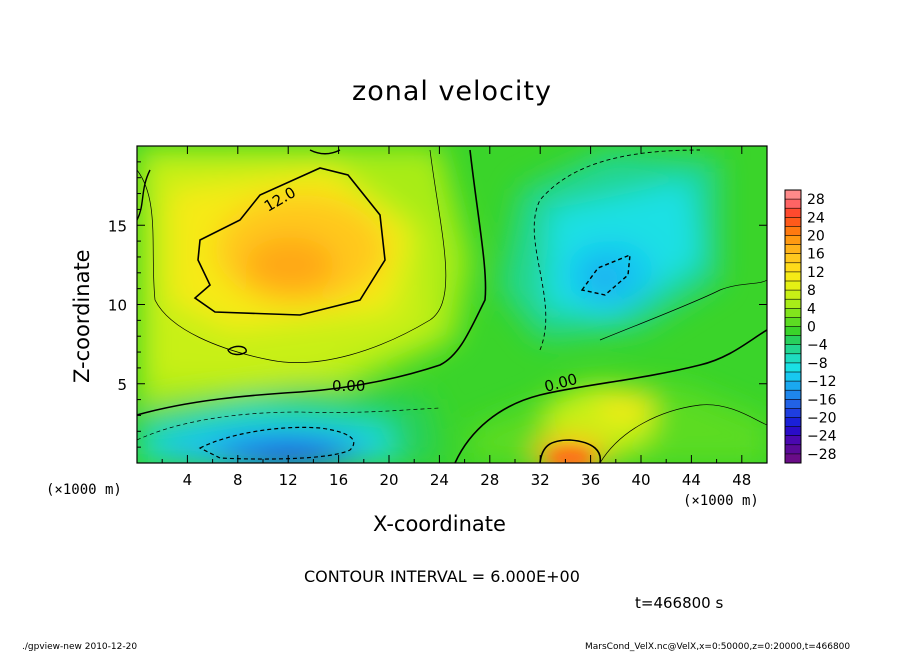  I want to click on x-tick-label: 44, so click(691, 480).